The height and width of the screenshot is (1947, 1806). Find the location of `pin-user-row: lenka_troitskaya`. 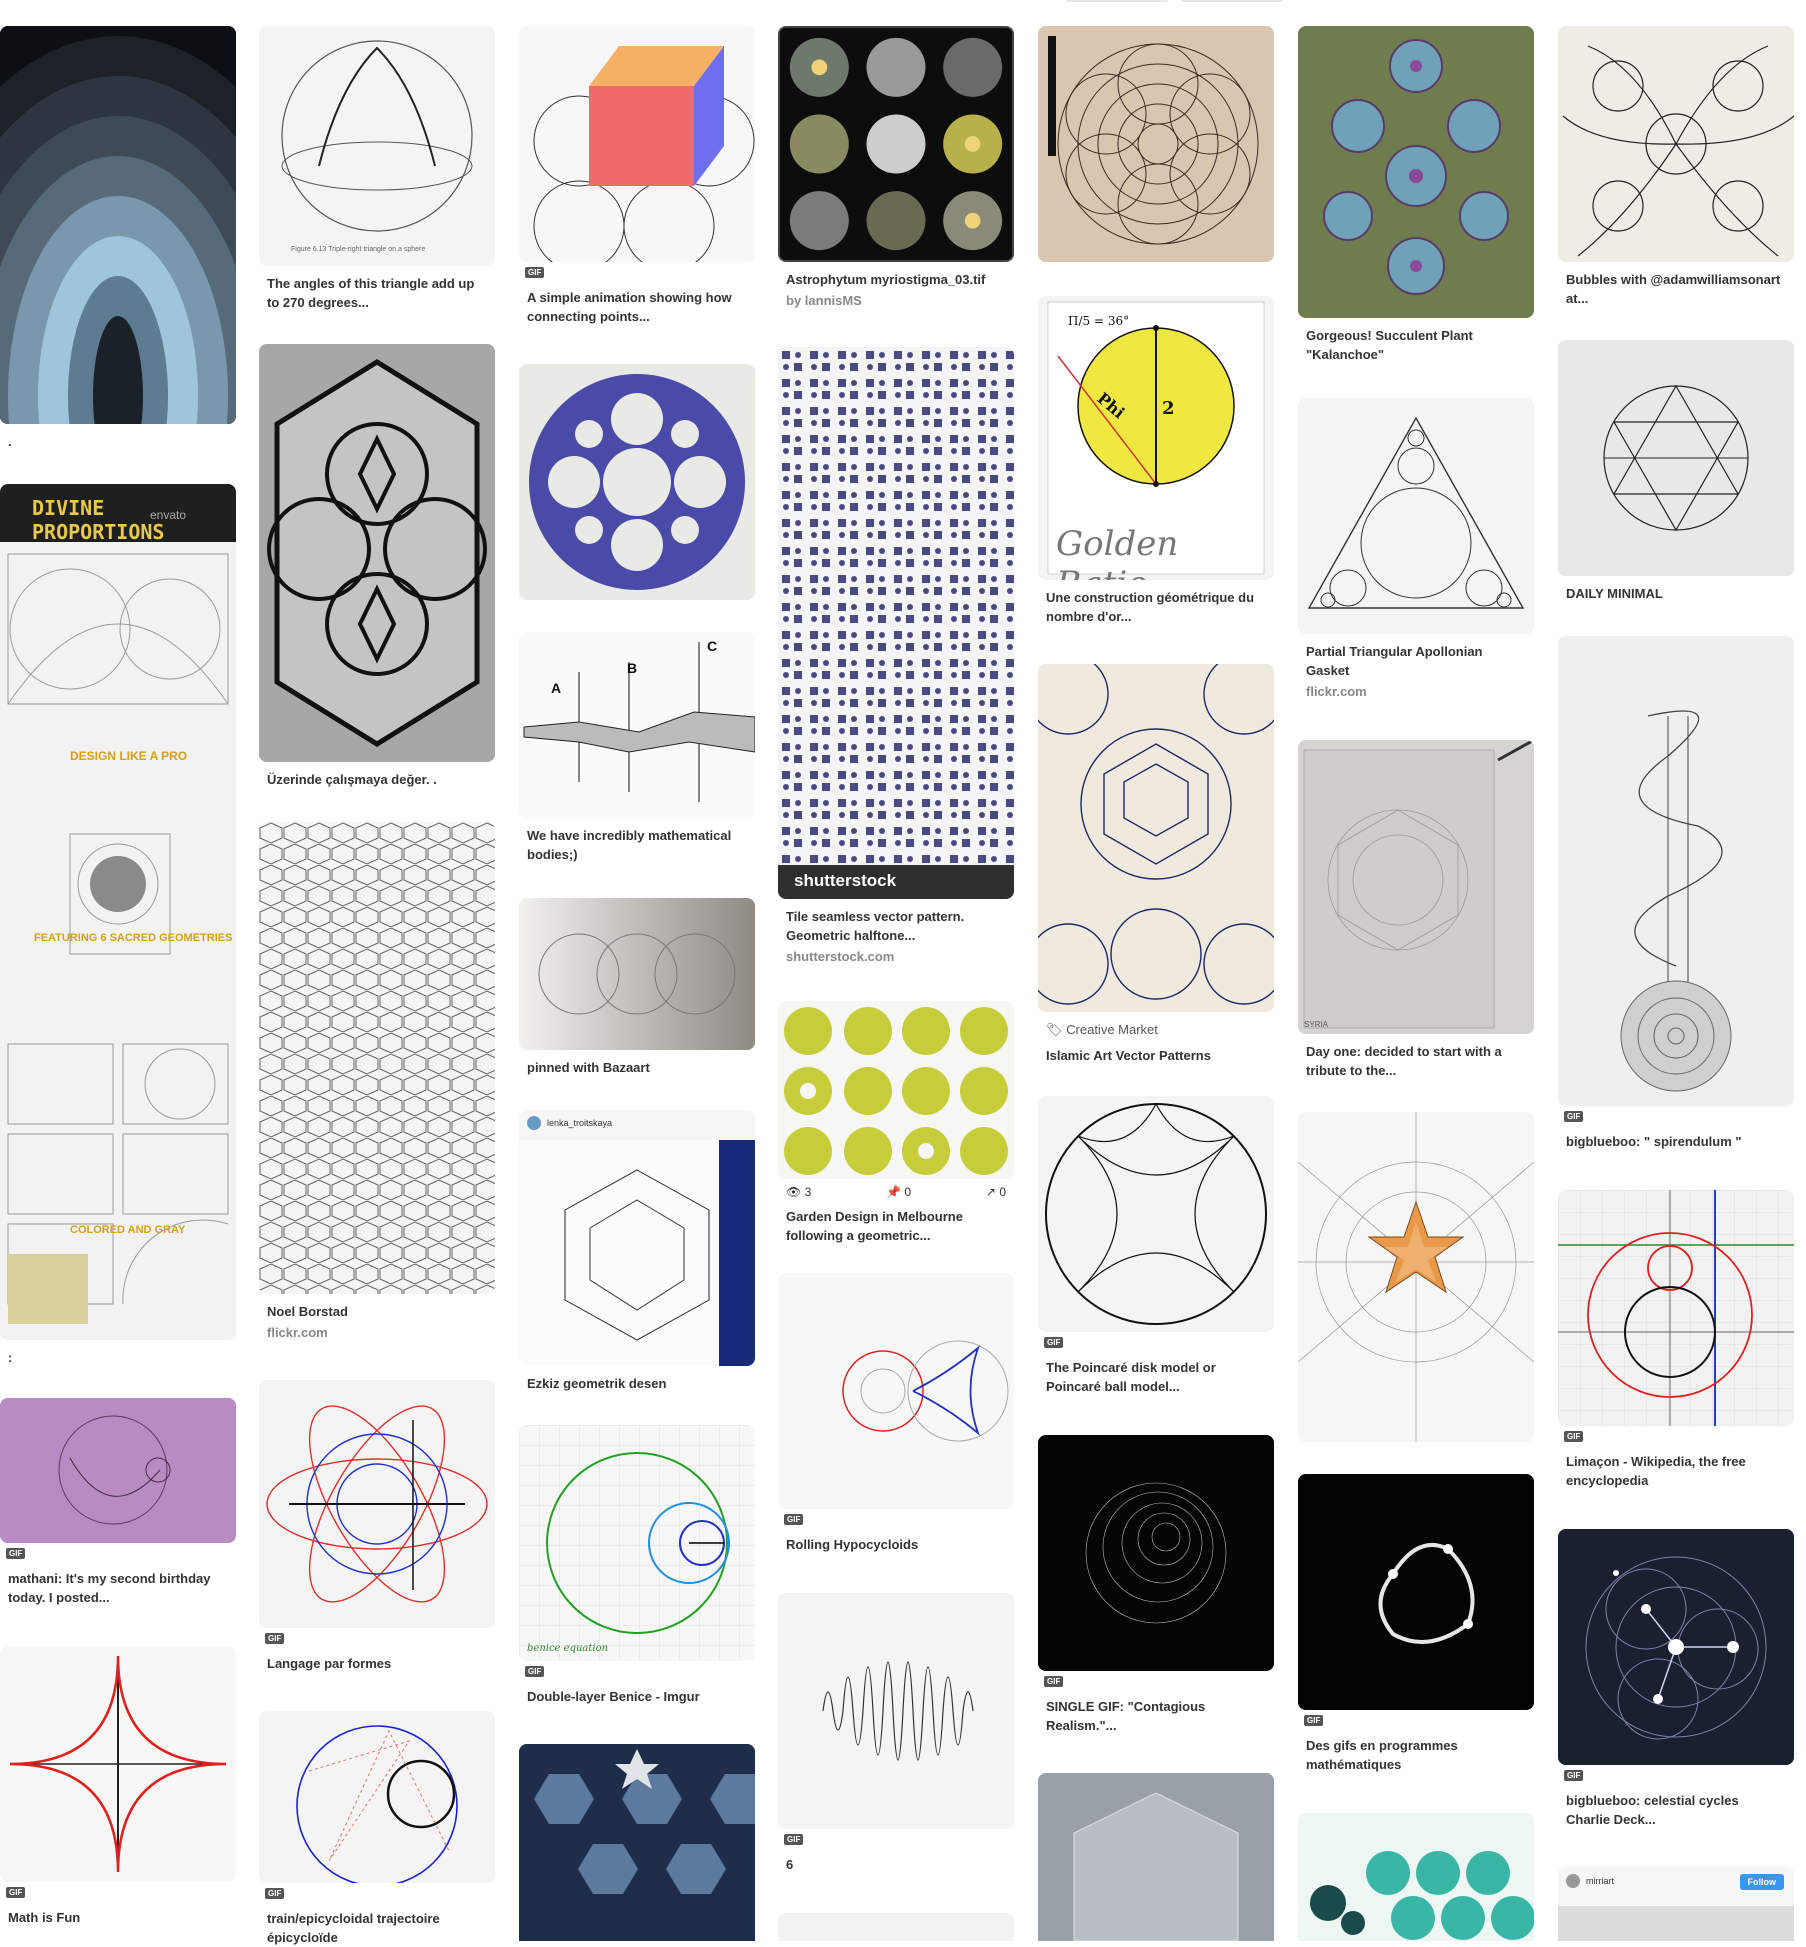

pin-user-row: lenka_troitskaya is located at coordinates (569, 1123).